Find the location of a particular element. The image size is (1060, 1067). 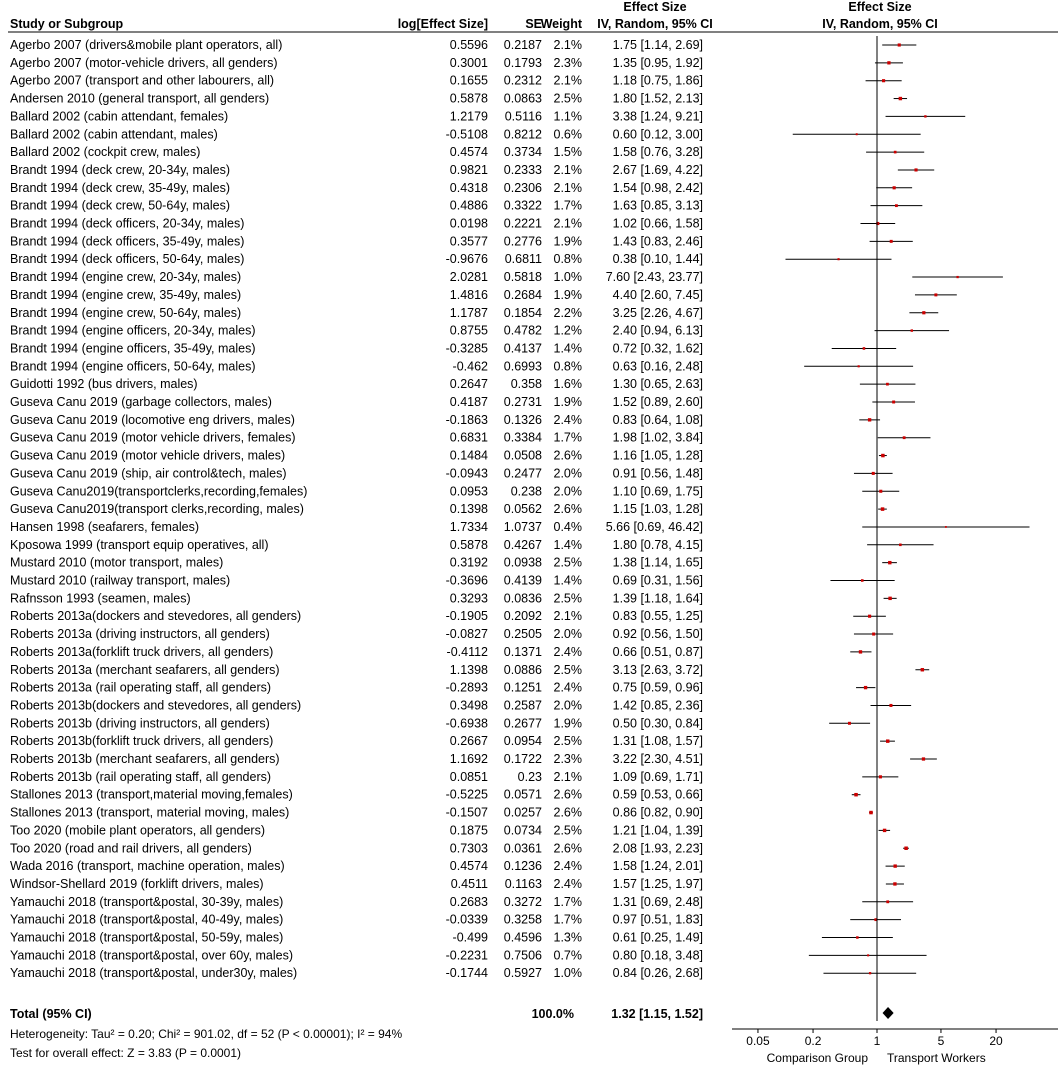

effect-size-ci-value: 3.13 [2.63, 3.72] is located at coordinates (658, 670).